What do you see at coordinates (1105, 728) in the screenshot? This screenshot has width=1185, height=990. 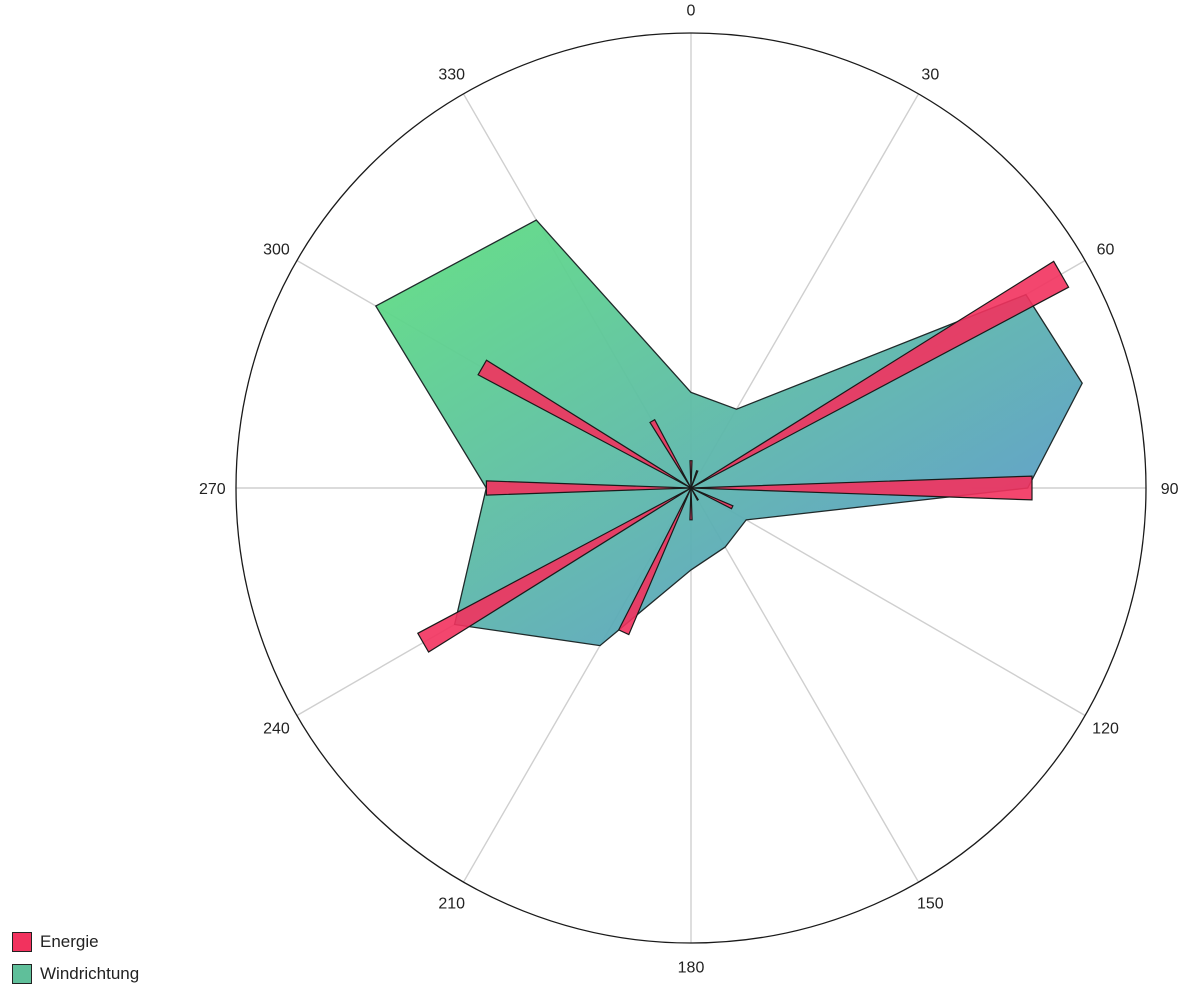 I see `angular-tick-label-120: 120` at bounding box center [1105, 728].